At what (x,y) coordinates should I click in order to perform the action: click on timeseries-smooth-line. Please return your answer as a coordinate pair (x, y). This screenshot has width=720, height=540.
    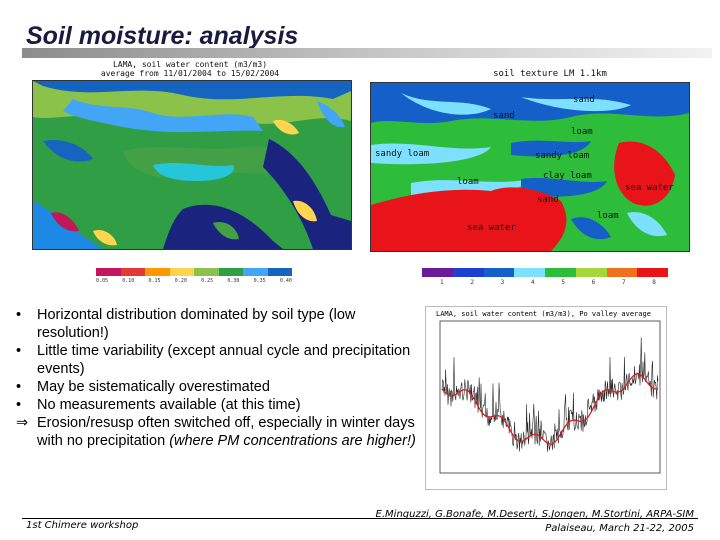
    Looking at the image, I should click on (550, 409).